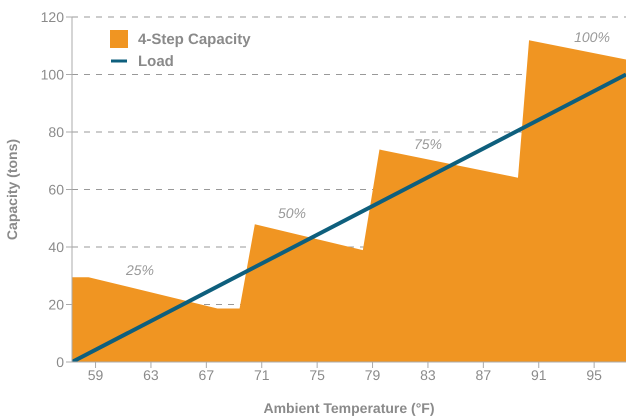 This screenshot has height=417, width=627. Describe the element at coordinates (56, 189) in the screenshot. I see `y-tick-label: 60` at that location.